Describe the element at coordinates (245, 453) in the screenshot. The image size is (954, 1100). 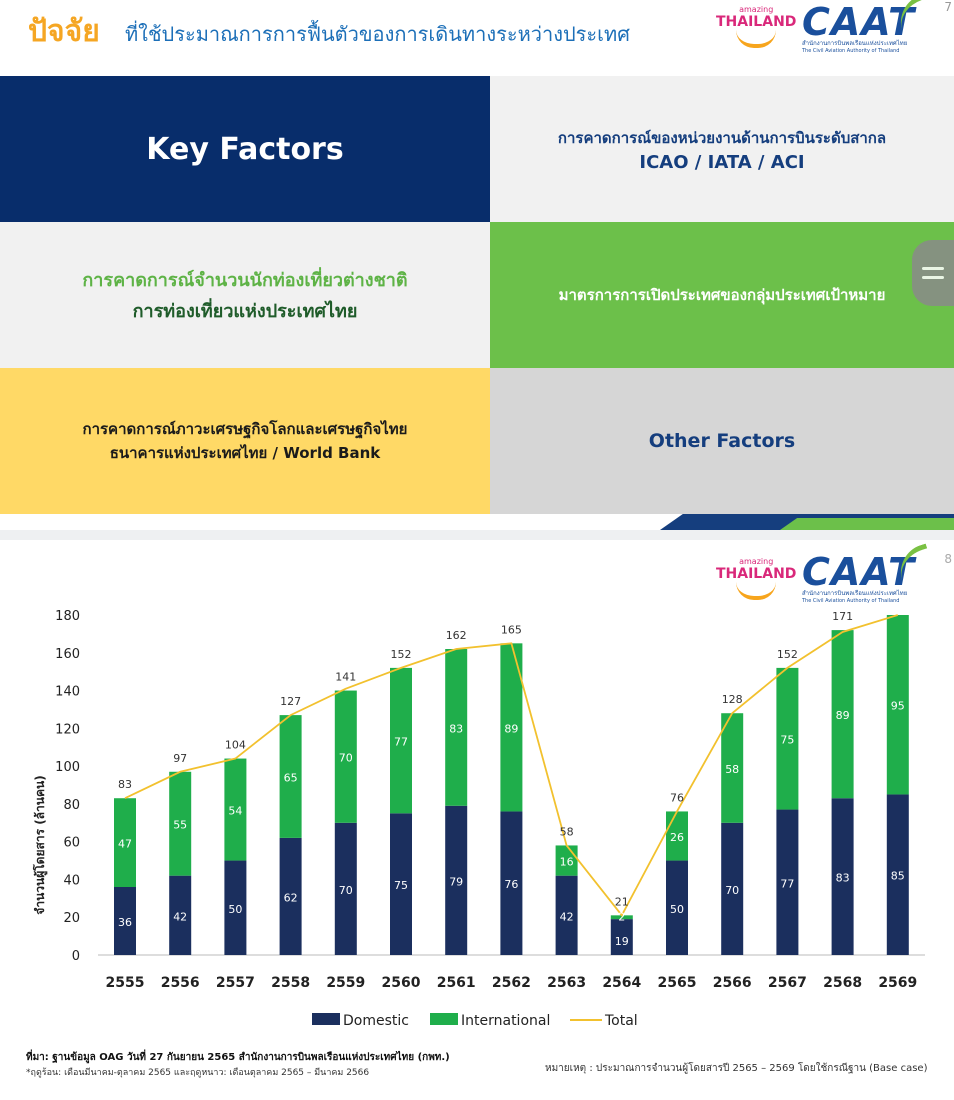
I see `economy-line2: ธนาคารแห่งประเทศไทย / World Bank` at that location.